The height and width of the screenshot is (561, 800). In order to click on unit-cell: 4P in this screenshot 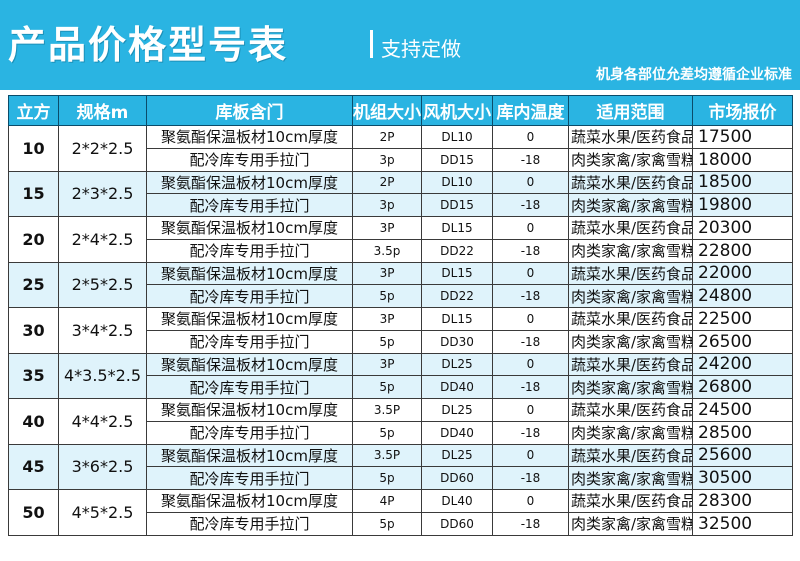, I will do `click(387, 501)`.